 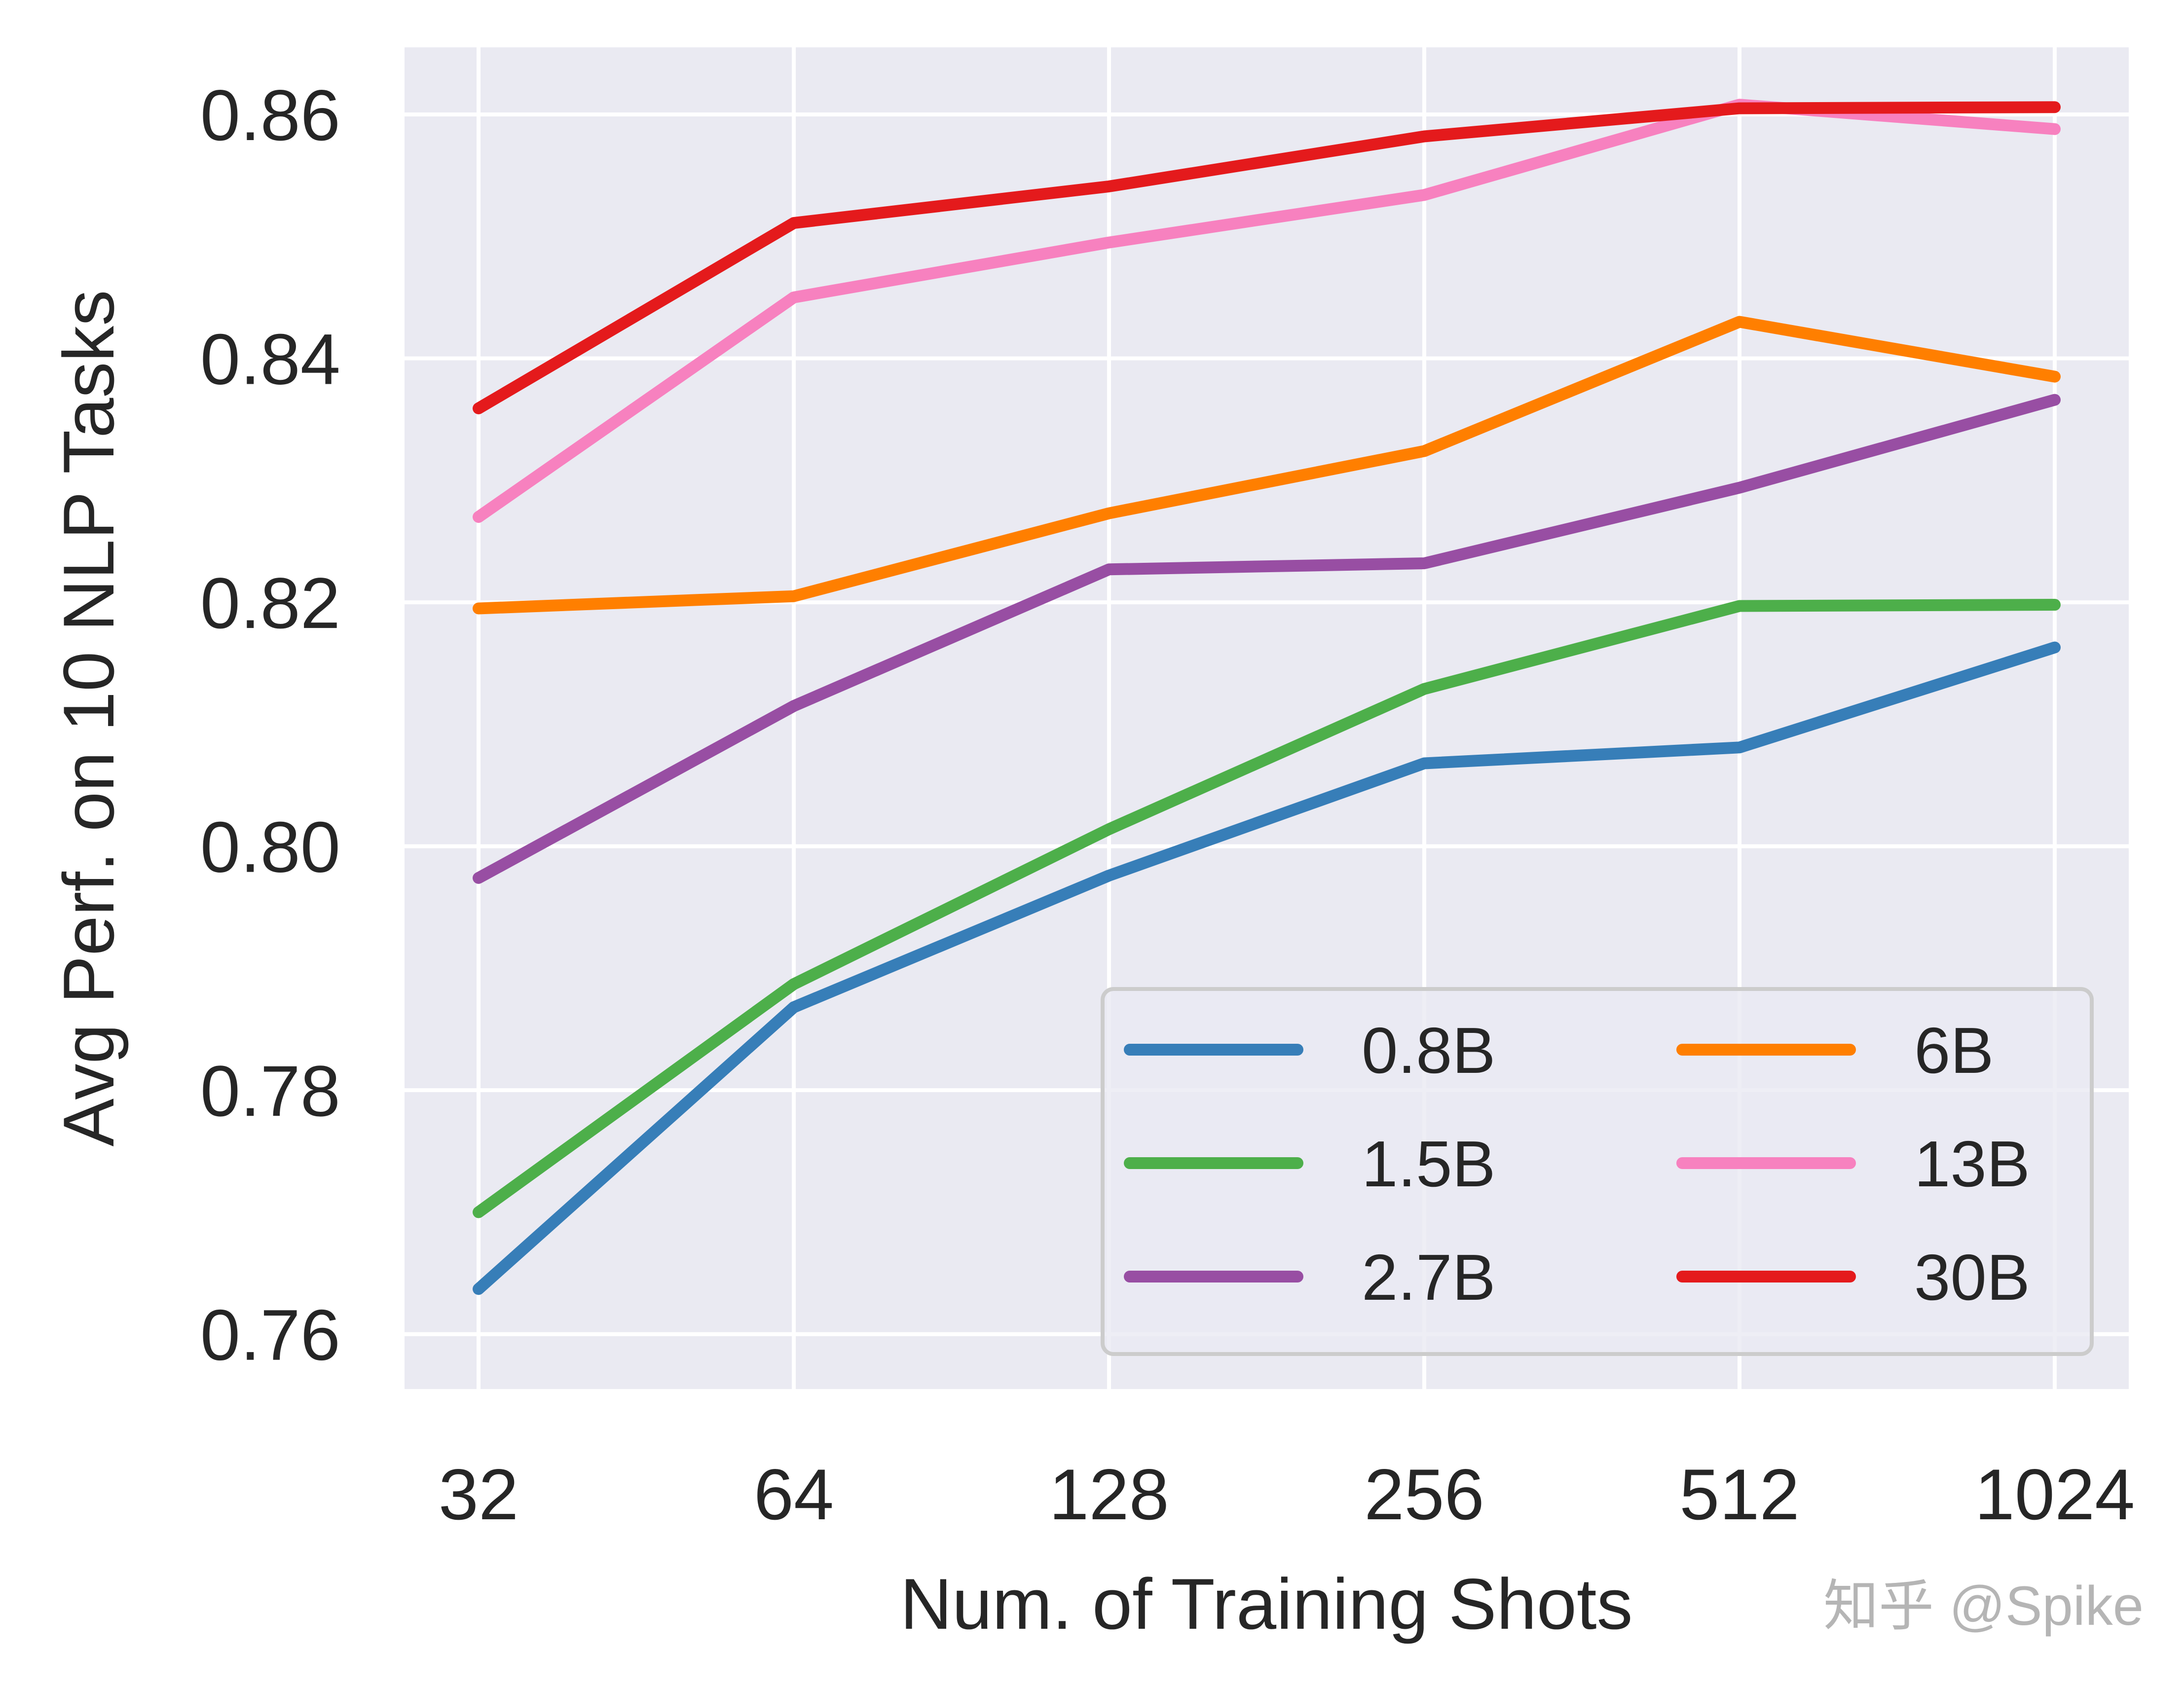 What do you see at coordinates (1287, 1495) in the screenshot?
I see `x-tick-labels: 32 64 128 256 512 1024` at bounding box center [1287, 1495].